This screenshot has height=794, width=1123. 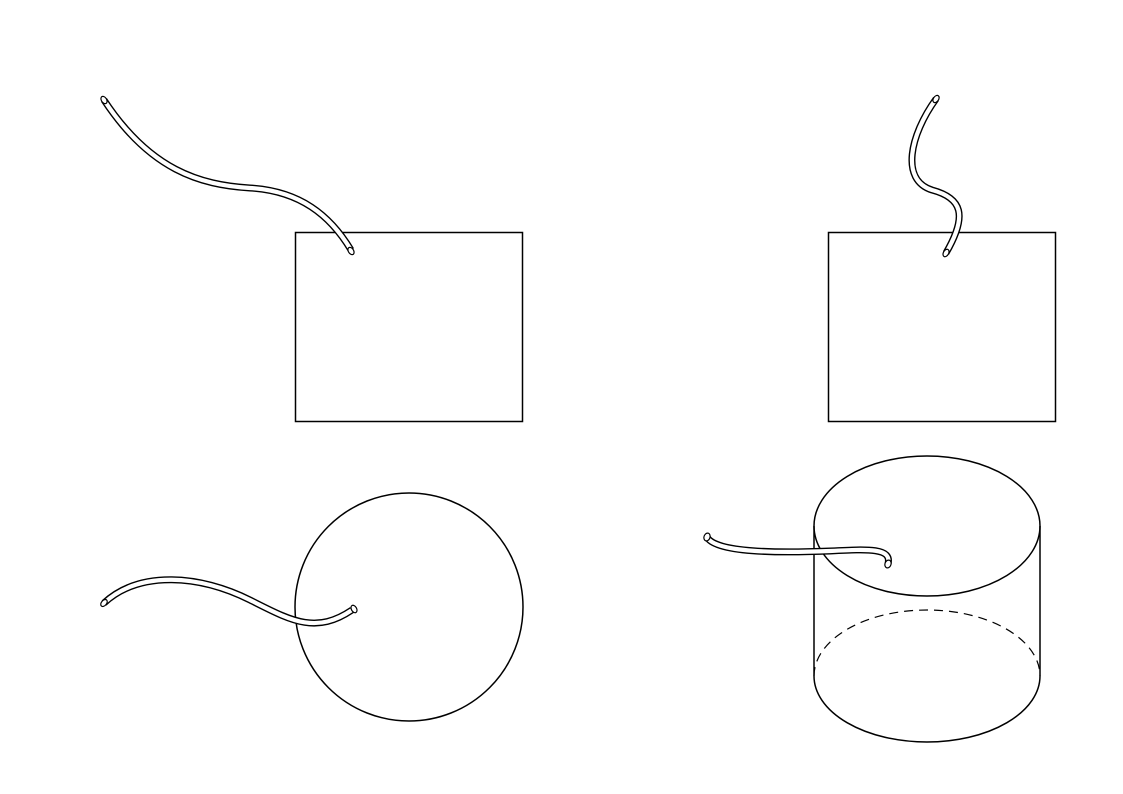 What do you see at coordinates (927, 709) in the screenshot?
I see `cylinder-bottom-visible-edge` at bounding box center [927, 709].